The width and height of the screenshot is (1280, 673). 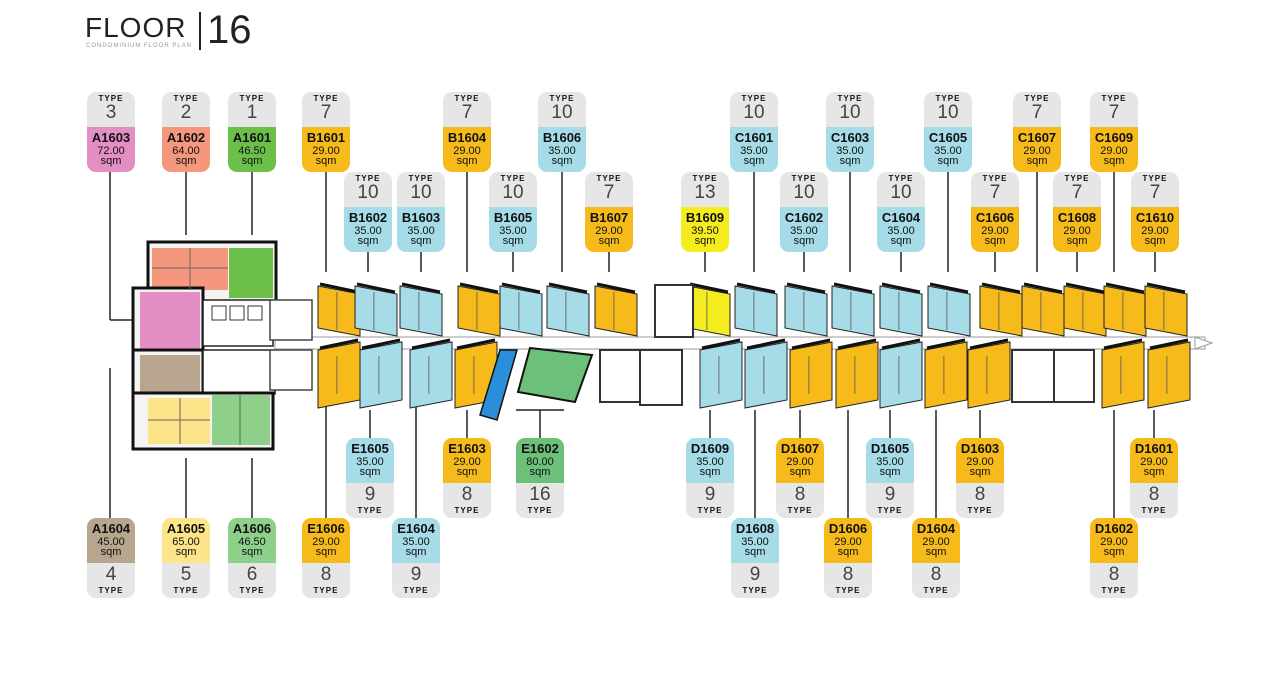 What do you see at coordinates (853, 311) in the screenshot?
I see `unit-c1603-shape` at bounding box center [853, 311].